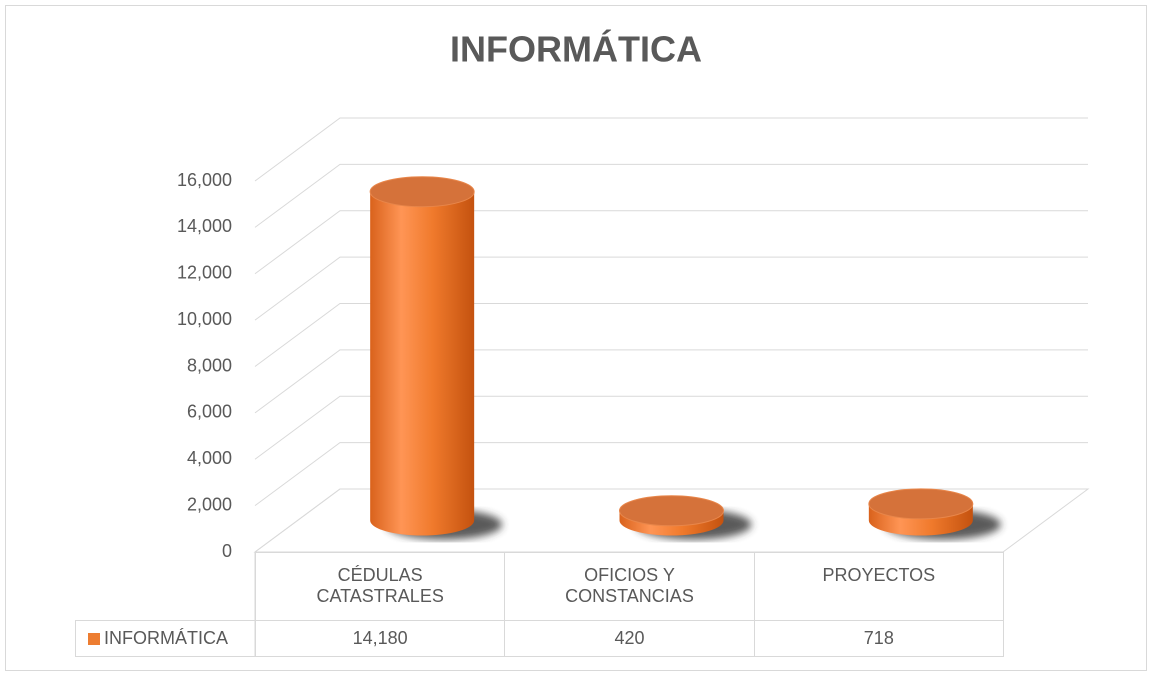 This screenshot has width=1152, height=676. I want to click on y-tick-label: 6,000, so click(209, 412).